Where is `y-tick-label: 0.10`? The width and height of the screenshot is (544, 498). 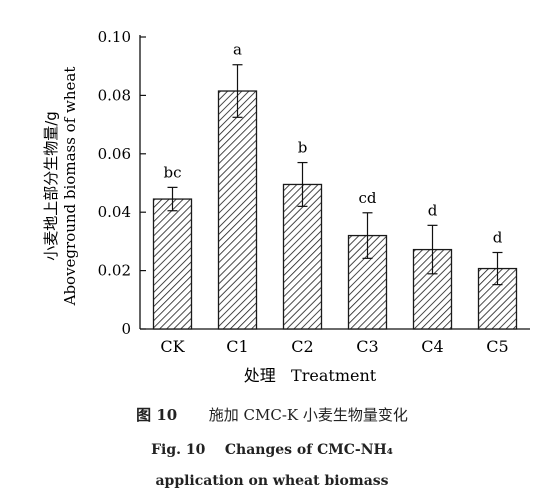 y-tick-label: 0.10 is located at coordinates (114, 37).